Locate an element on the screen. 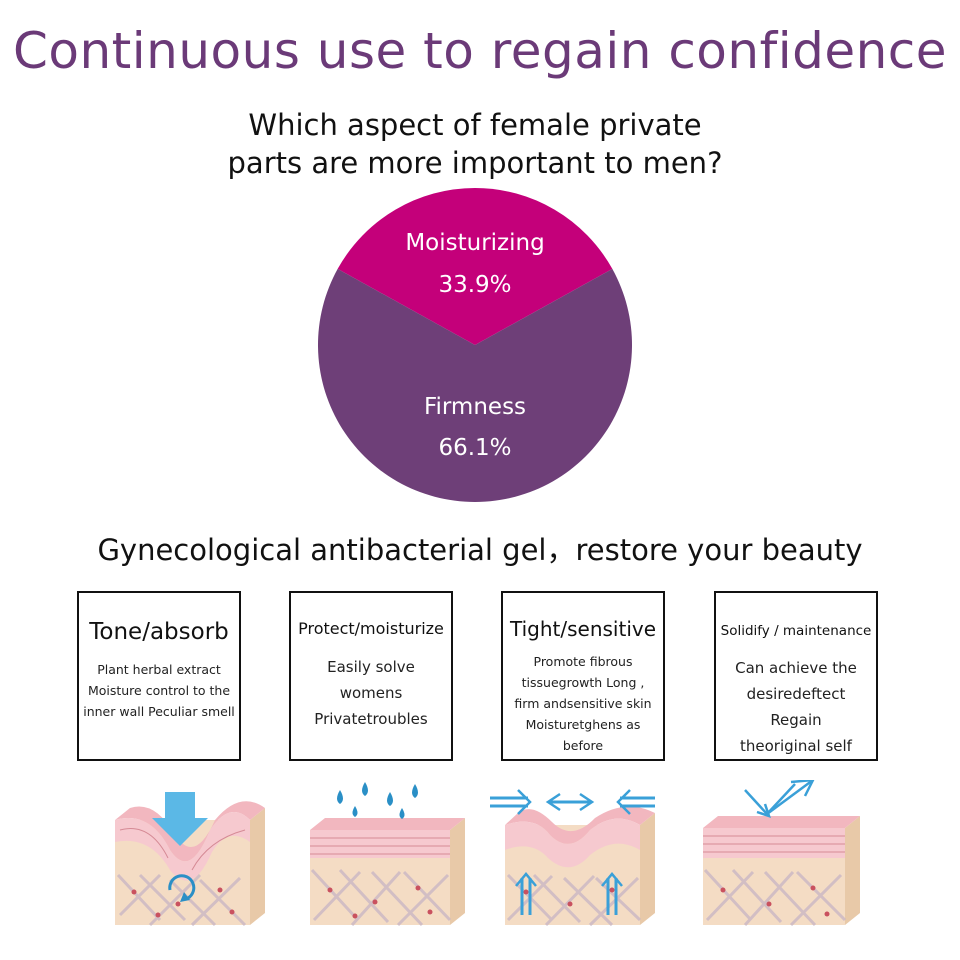  card-line: Moisture control to the is located at coordinates (159, 690).